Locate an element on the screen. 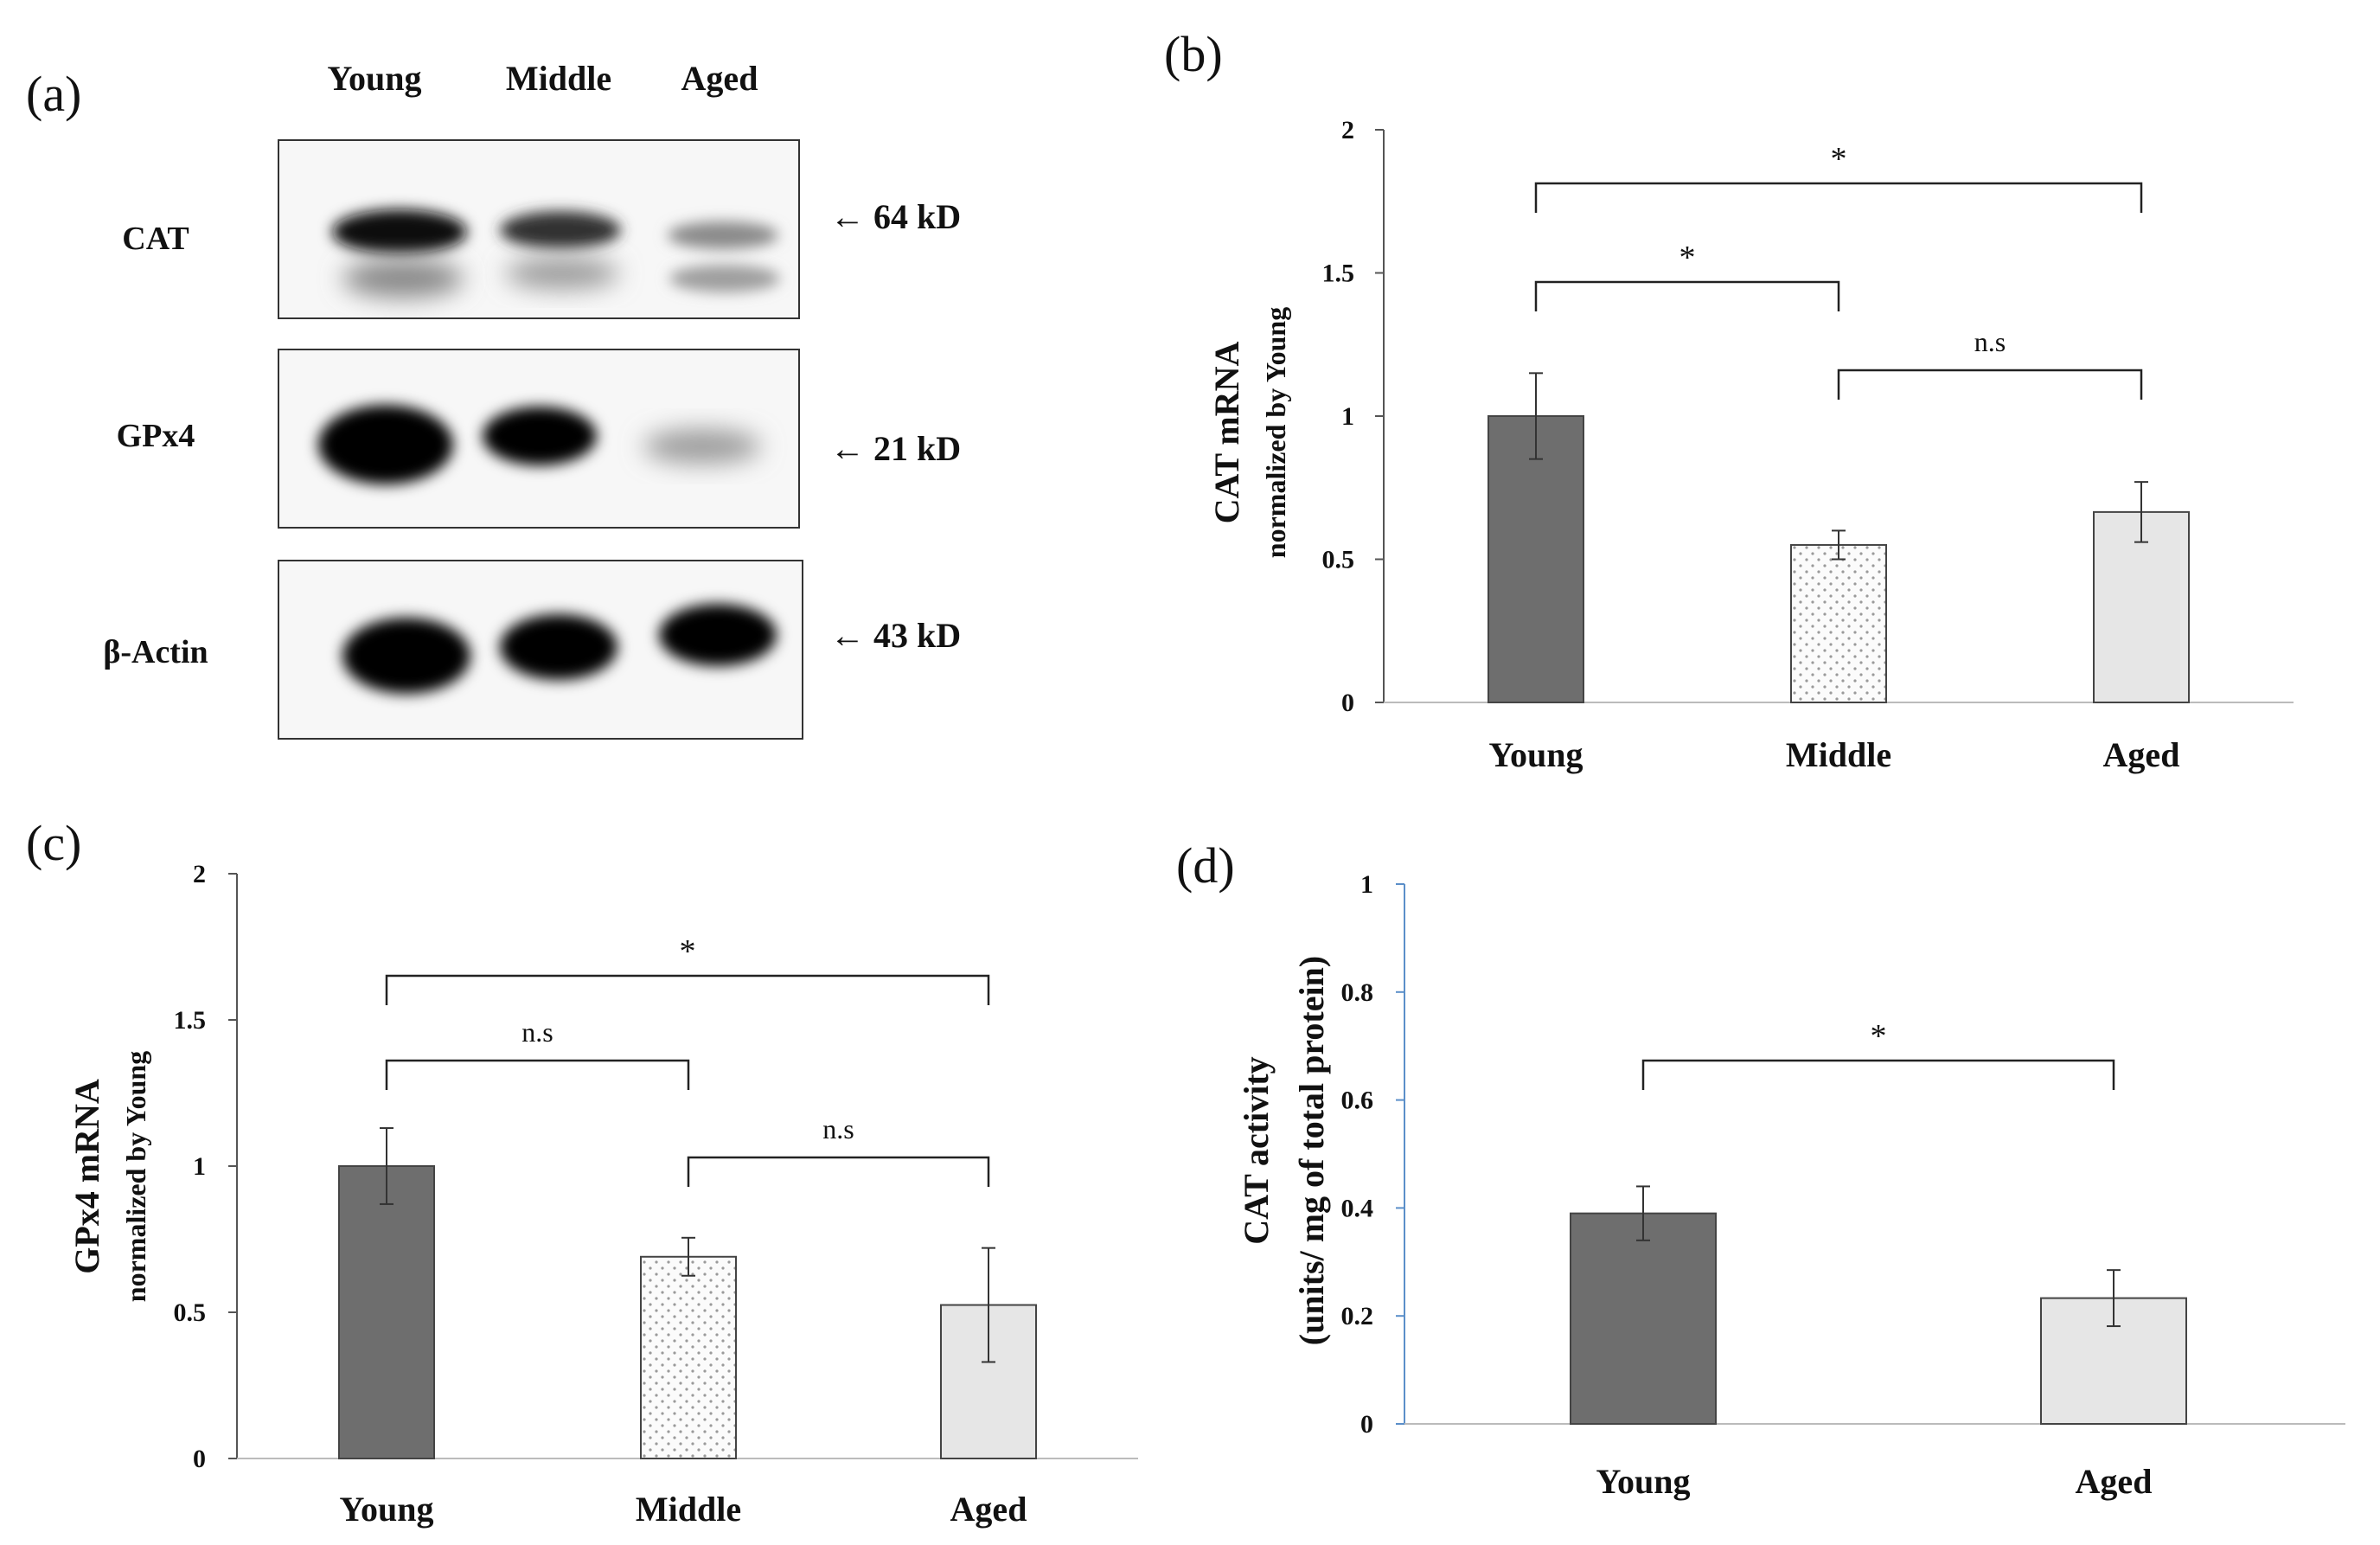  blot-row-gpx4-size: ← 21 kD is located at coordinates (896, 448).